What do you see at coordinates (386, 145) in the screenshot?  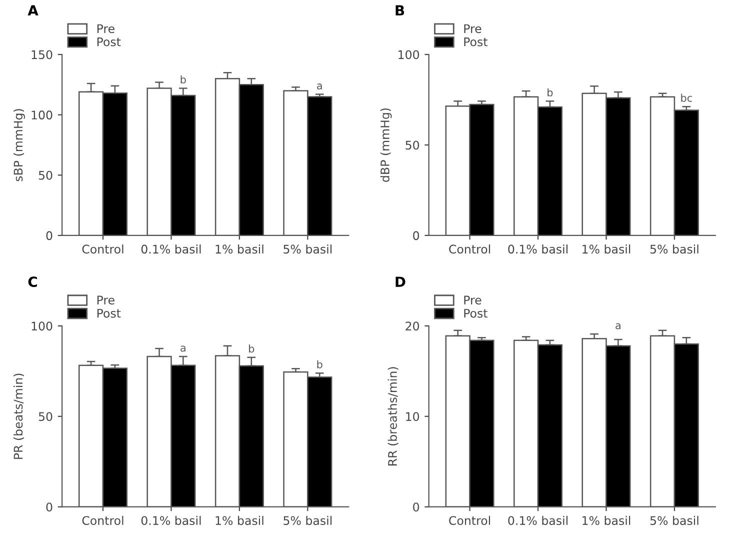 I see `y-axis-title: dBP (mmHg)` at bounding box center [386, 145].